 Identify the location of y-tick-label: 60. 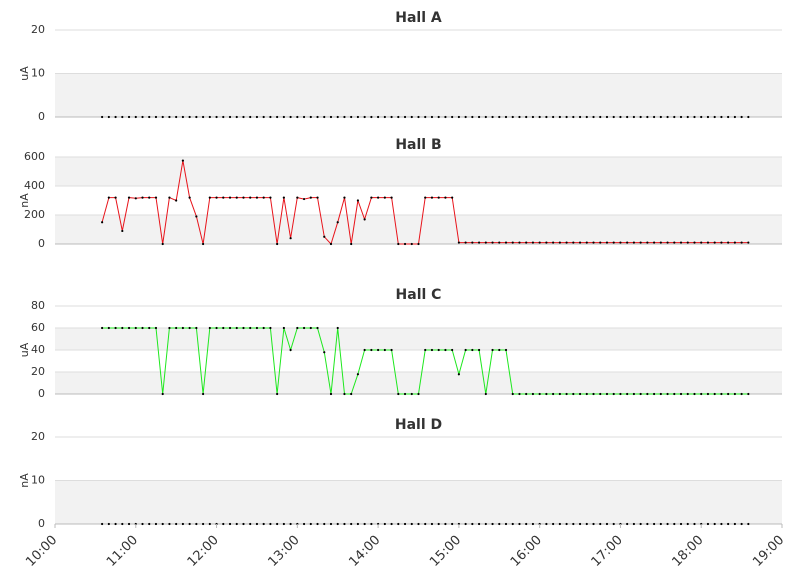
(38, 327).